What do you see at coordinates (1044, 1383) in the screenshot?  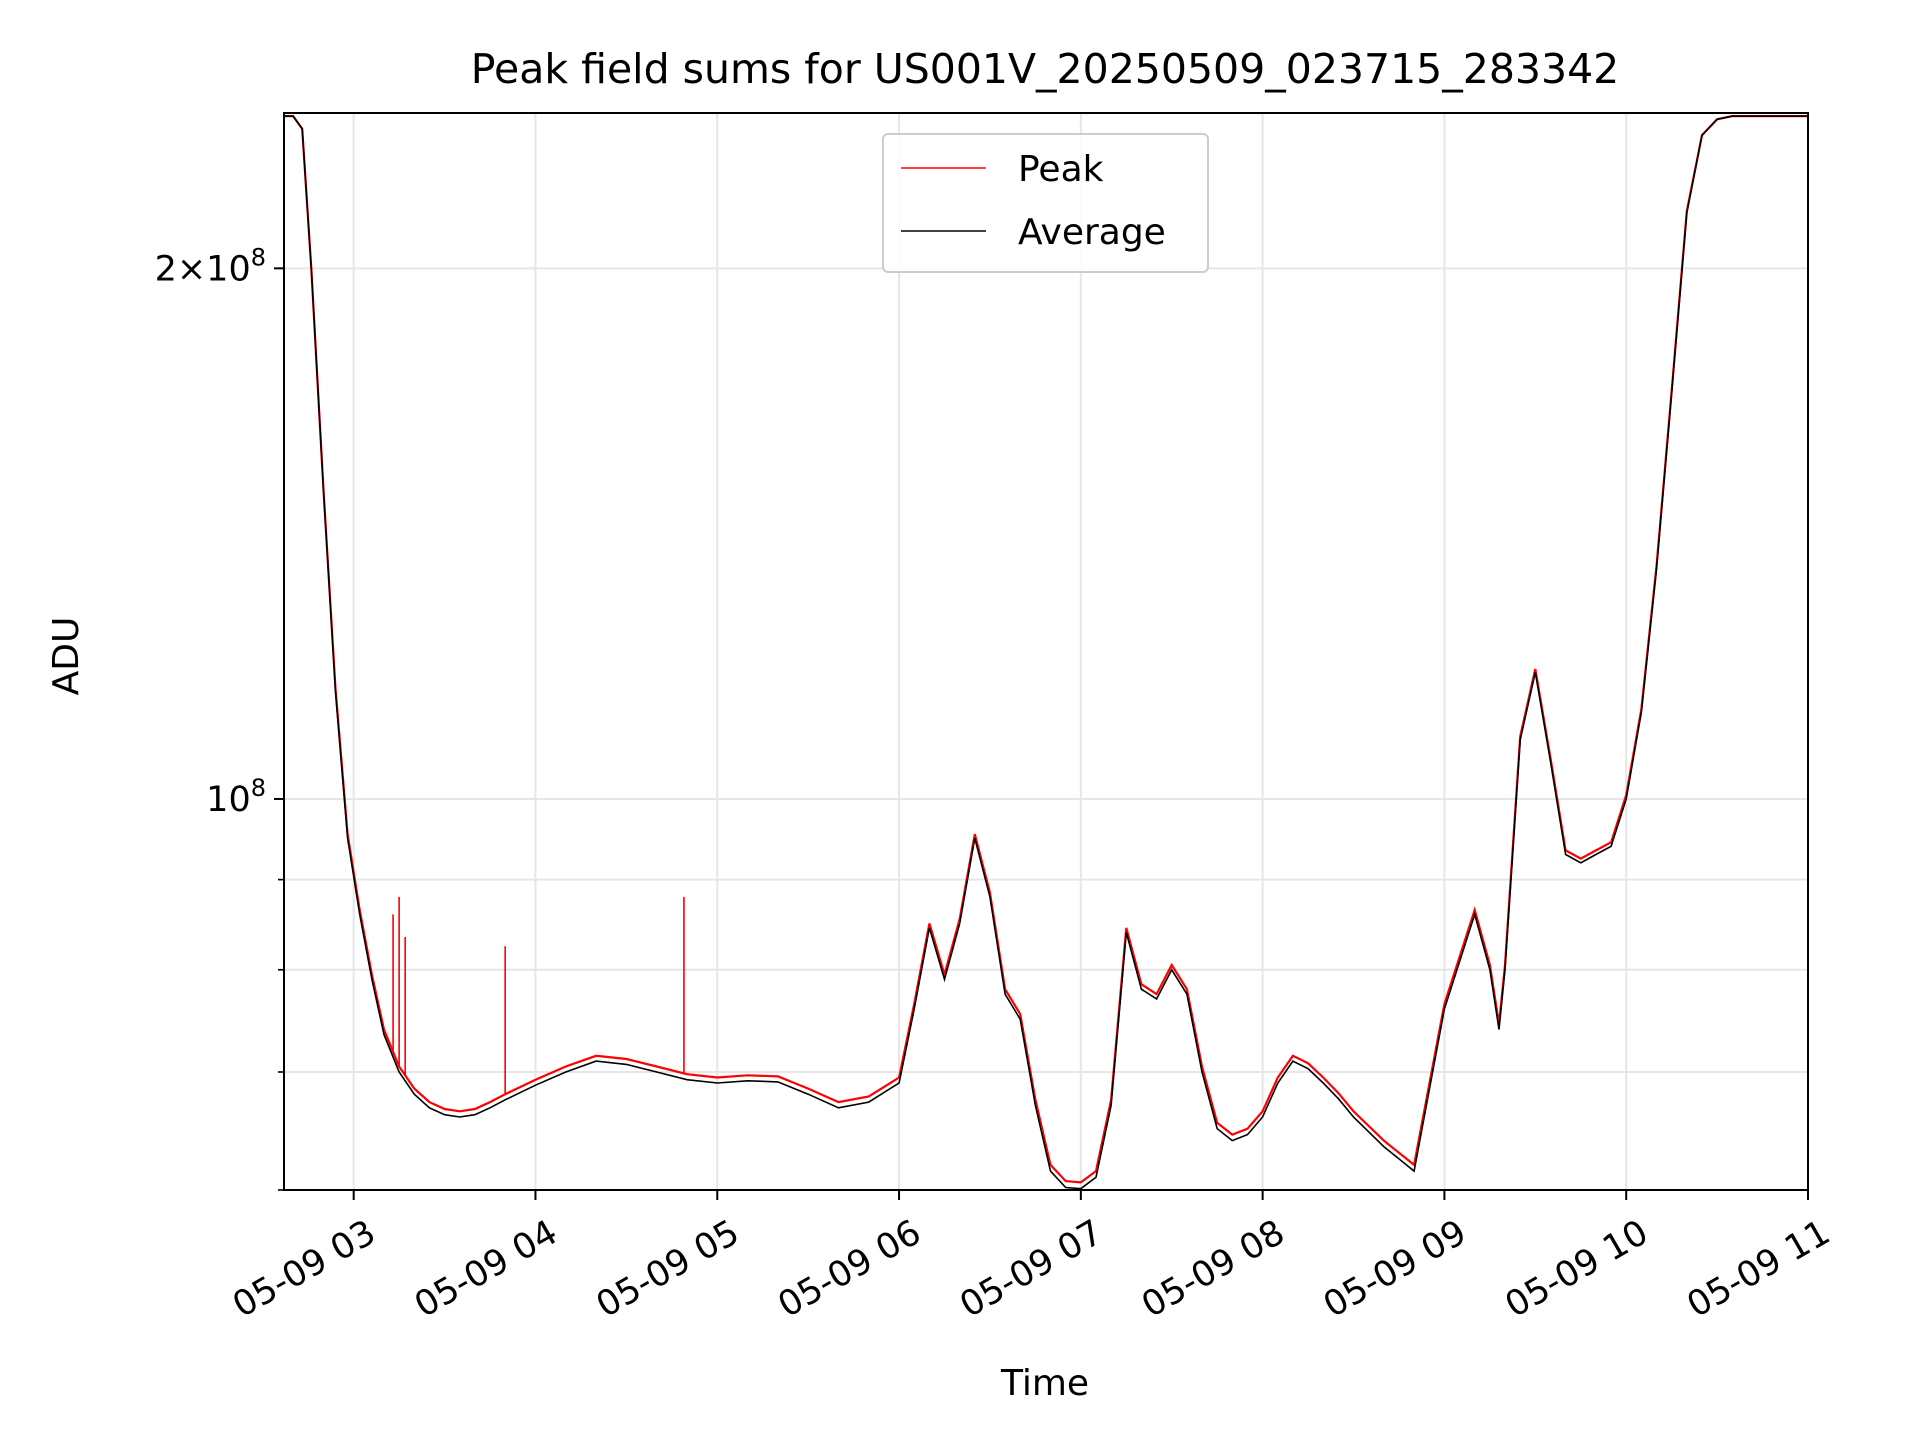 I see `x-axis-label: Time` at bounding box center [1044, 1383].